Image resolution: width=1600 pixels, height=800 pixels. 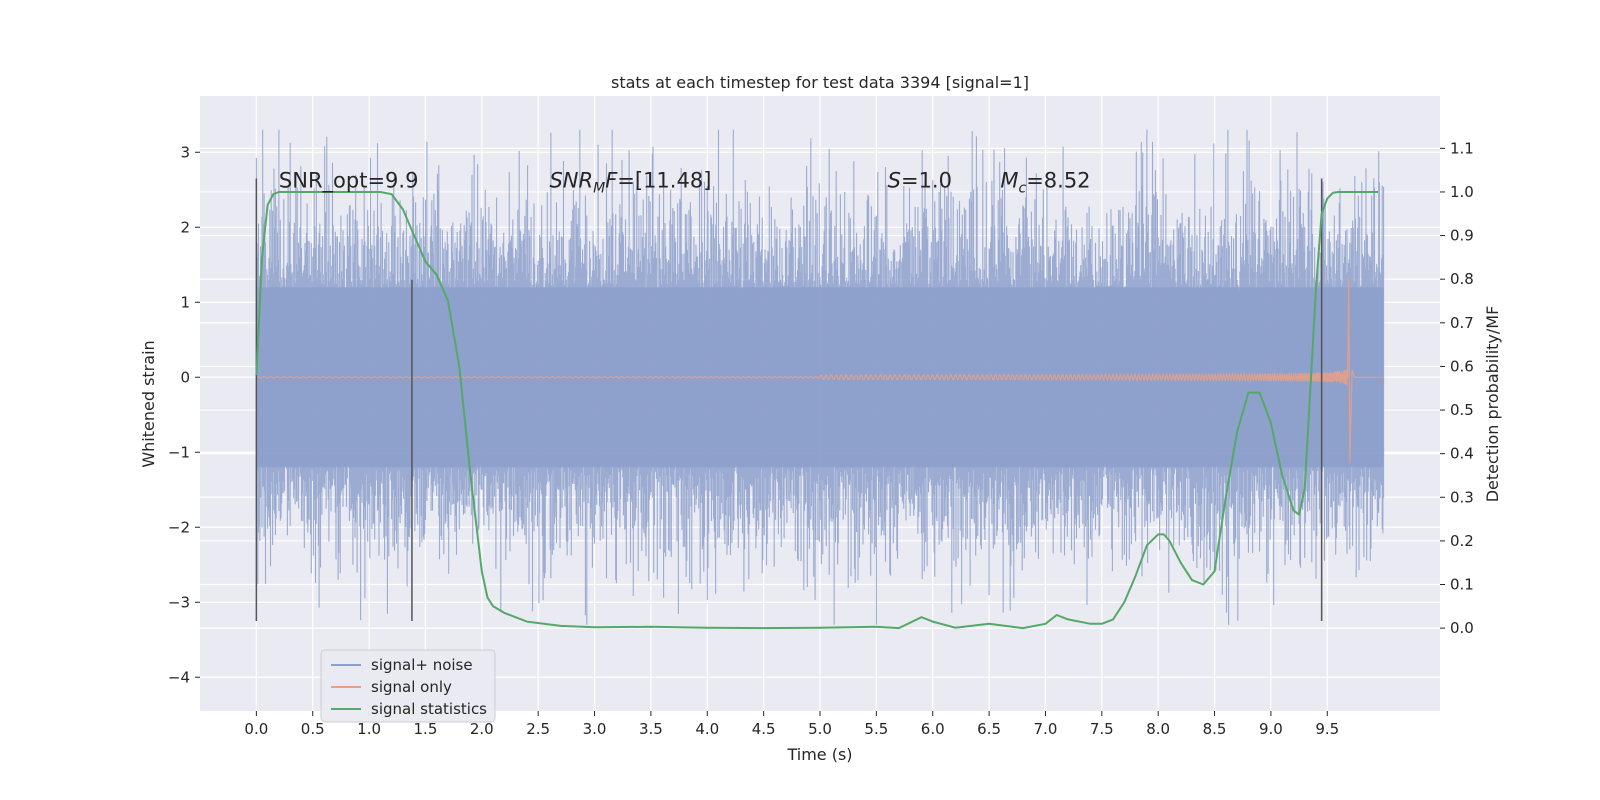 What do you see at coordinates (1492, 404) in the screenshot?
I see `y2-axis-label: Detection probability/MF` at bounding box center [1492, 404].